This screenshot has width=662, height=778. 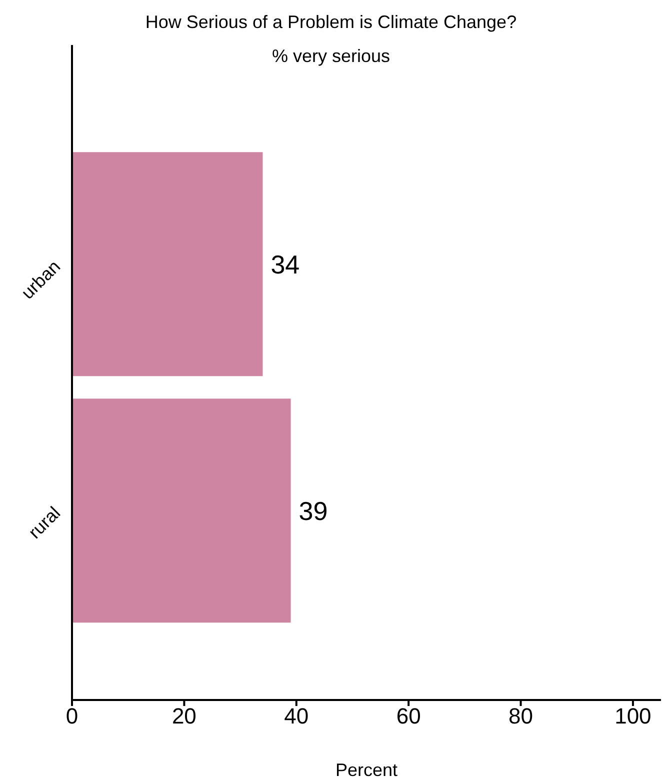 What do you see at coordinates (366, 769) in the screenshot?
I see `x-axis-title: Percent` at bounding box center [366, 769].